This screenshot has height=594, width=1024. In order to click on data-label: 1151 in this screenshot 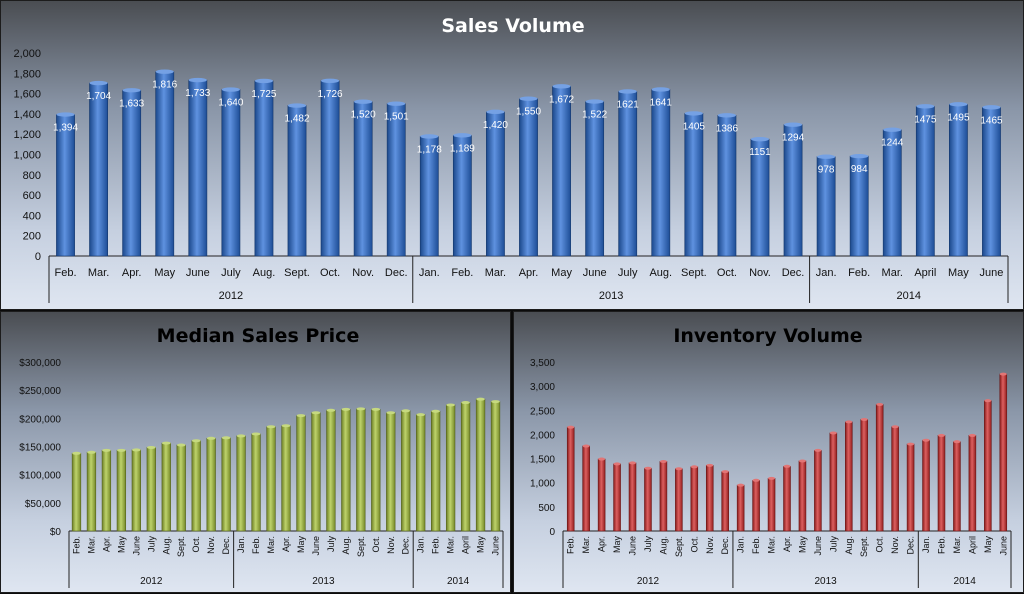, I will do `click(760, 152)`.